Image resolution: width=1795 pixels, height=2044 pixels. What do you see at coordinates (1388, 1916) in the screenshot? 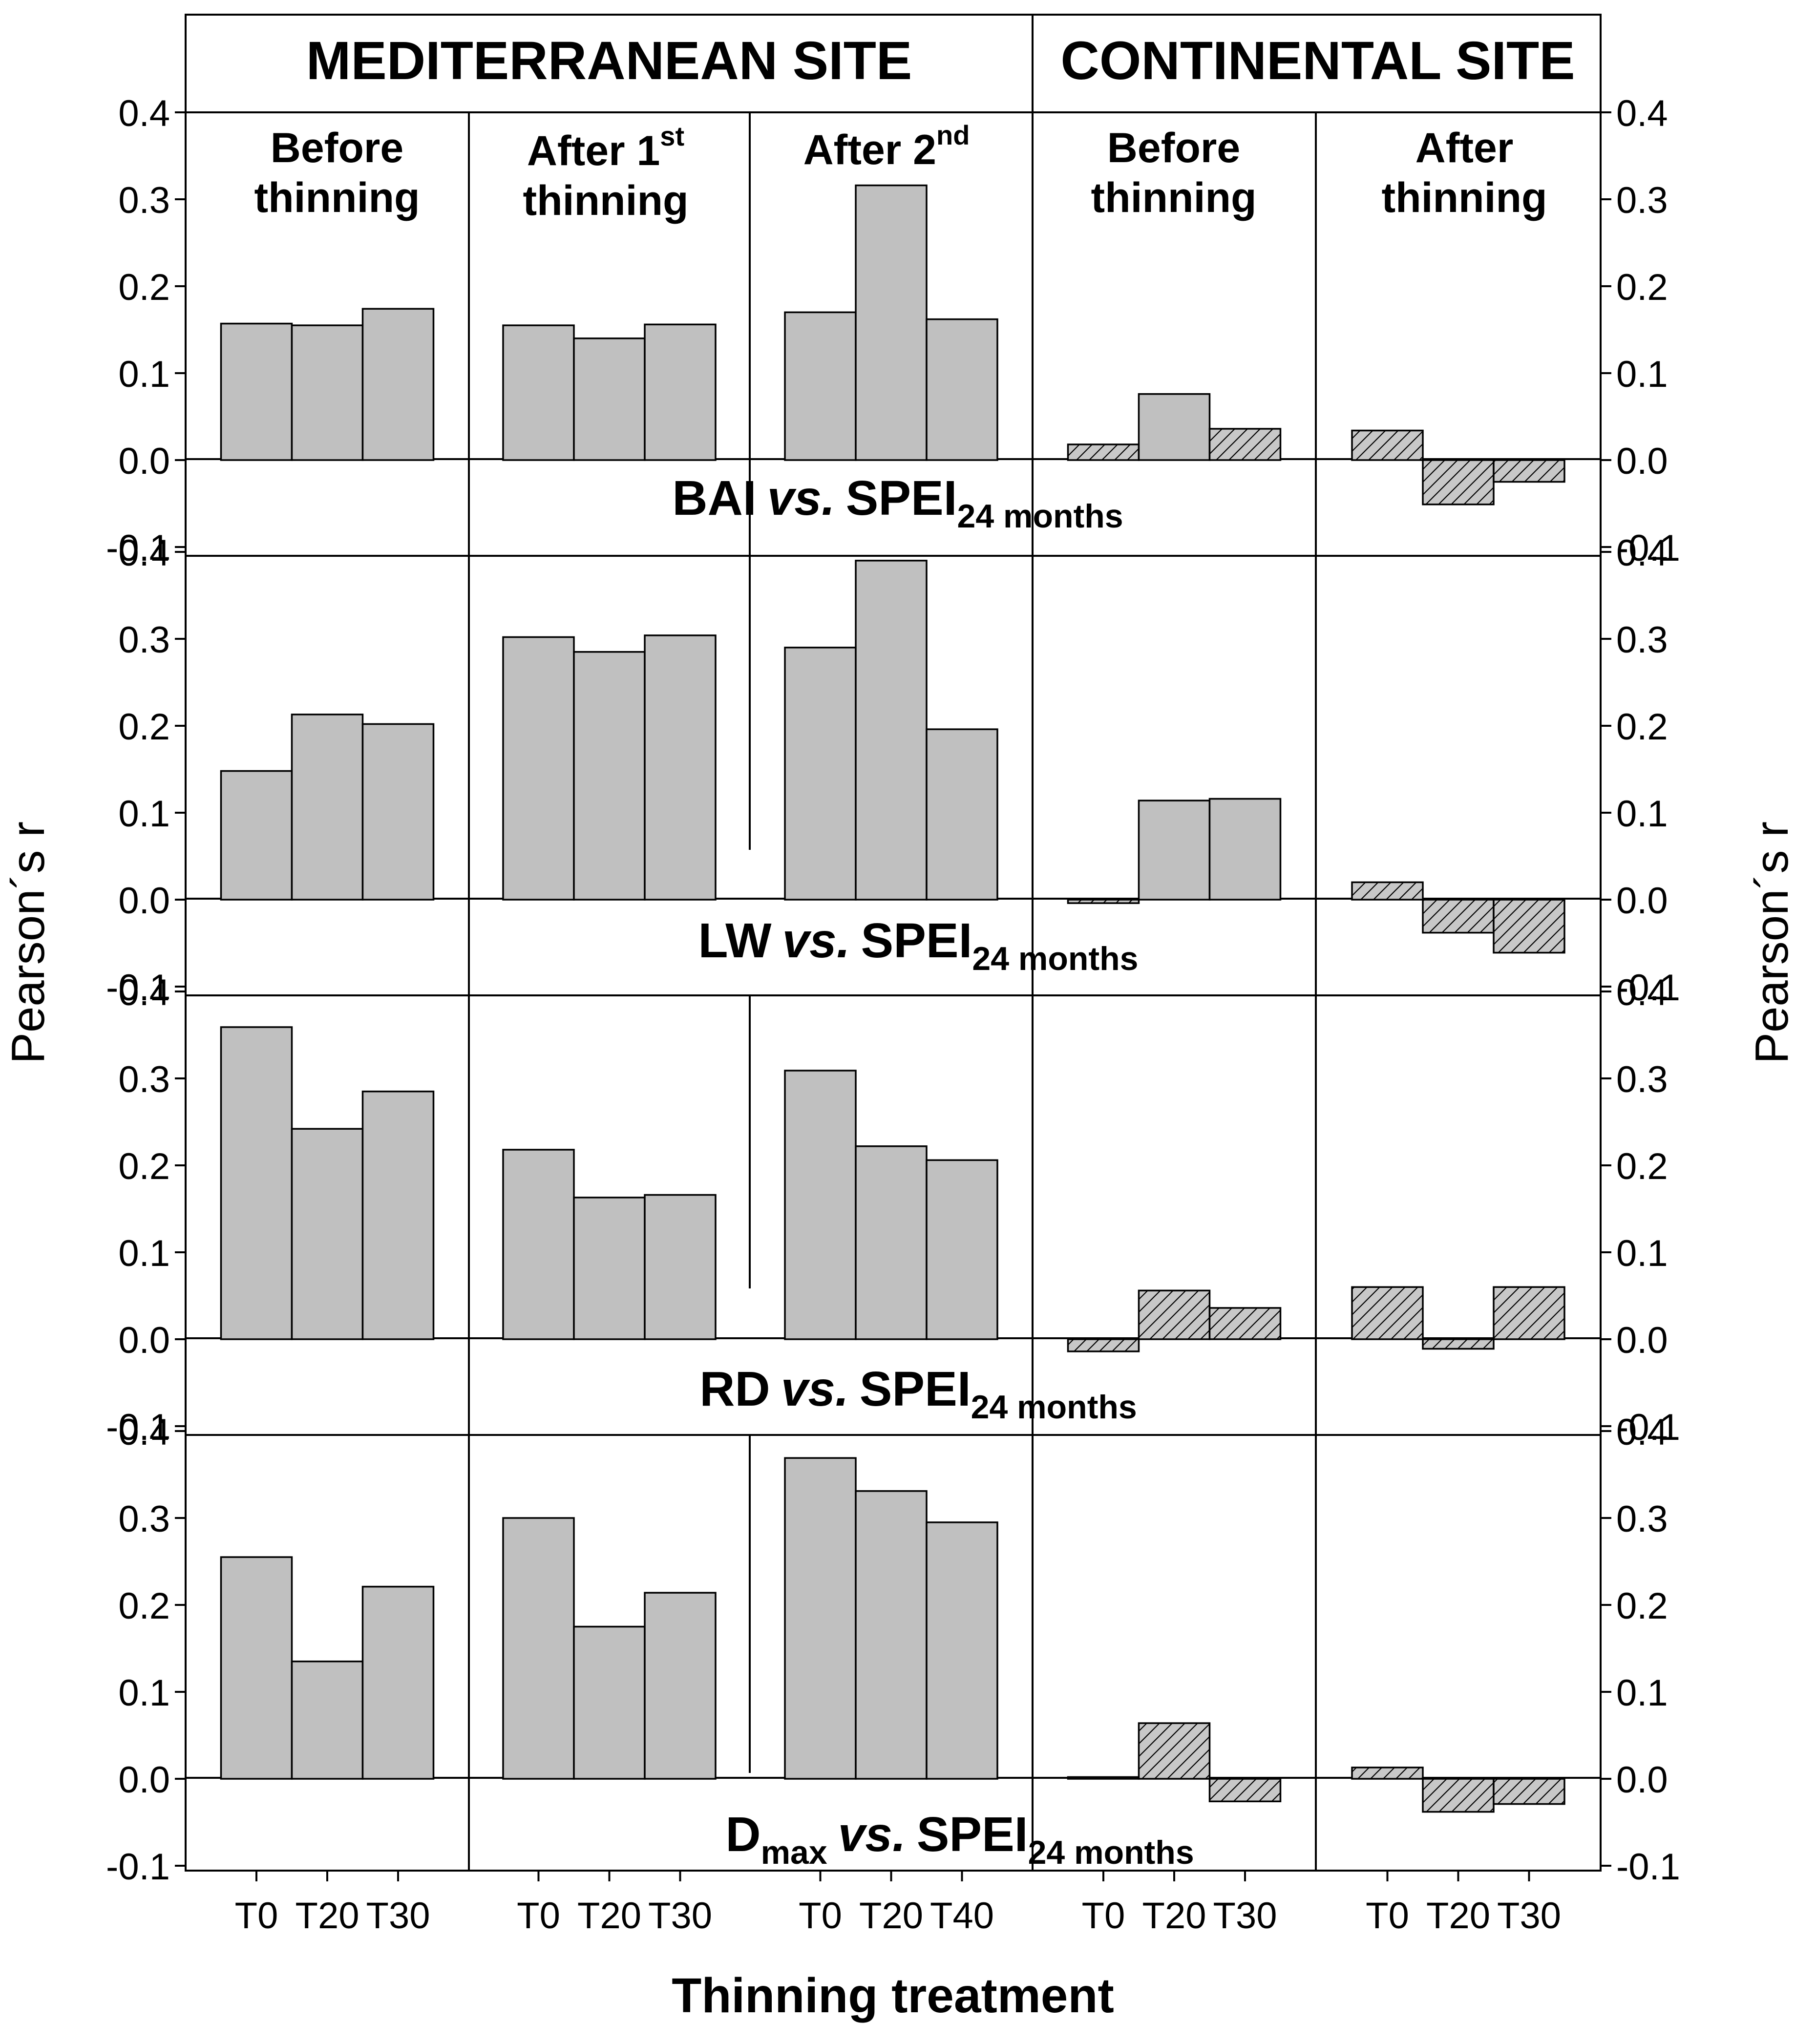
I see `x-tick-label: T0` at bounding box center [1388, 1916].